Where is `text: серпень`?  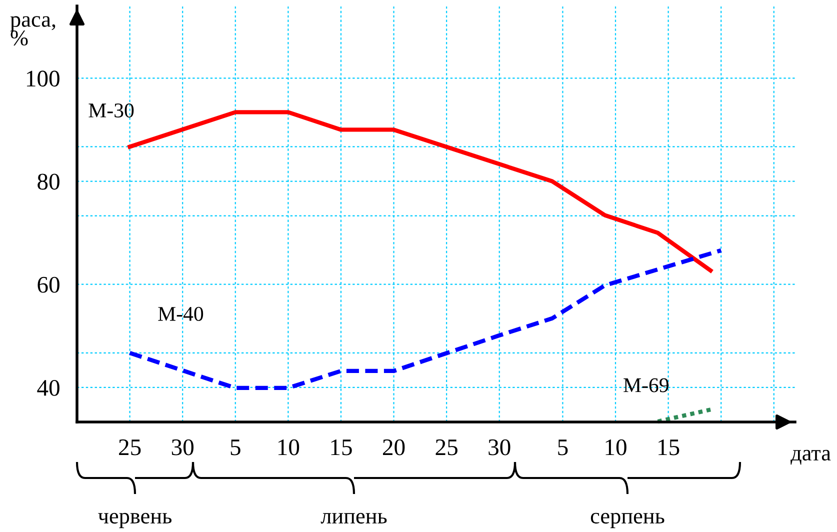 text: серпень is located at coordinates (627, 520).